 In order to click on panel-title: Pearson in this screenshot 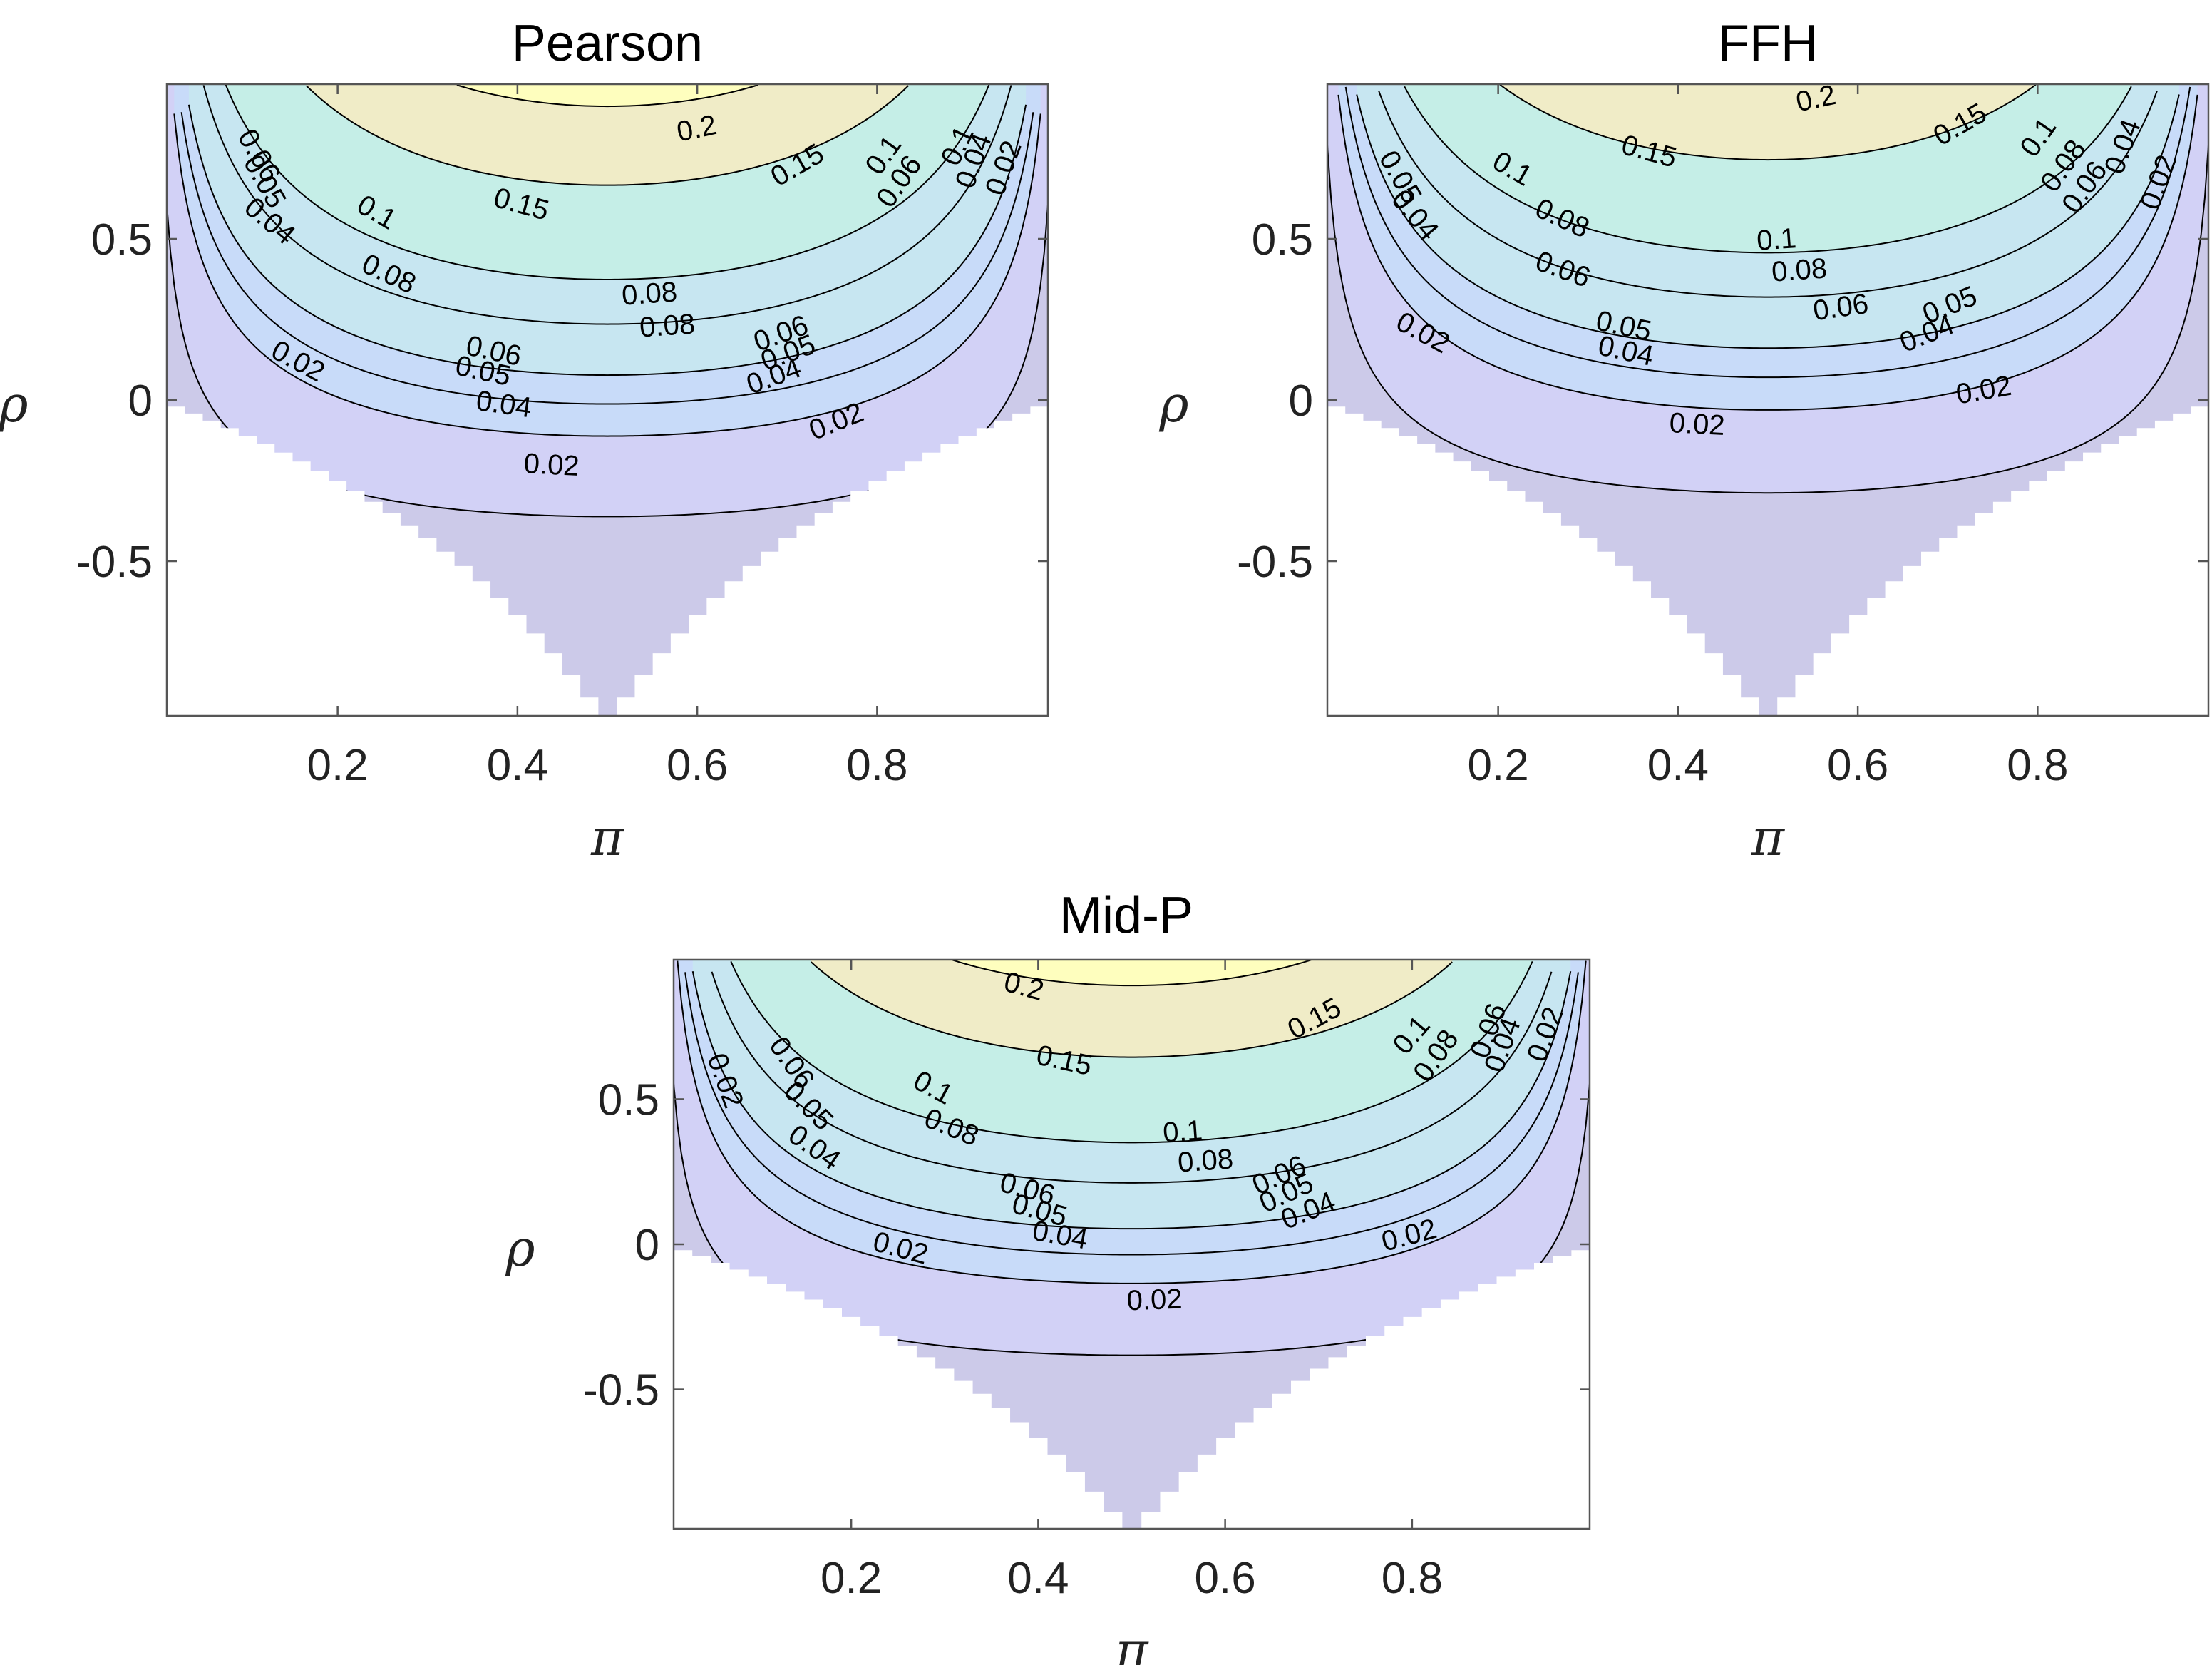, I will do `click(607, 43)`.